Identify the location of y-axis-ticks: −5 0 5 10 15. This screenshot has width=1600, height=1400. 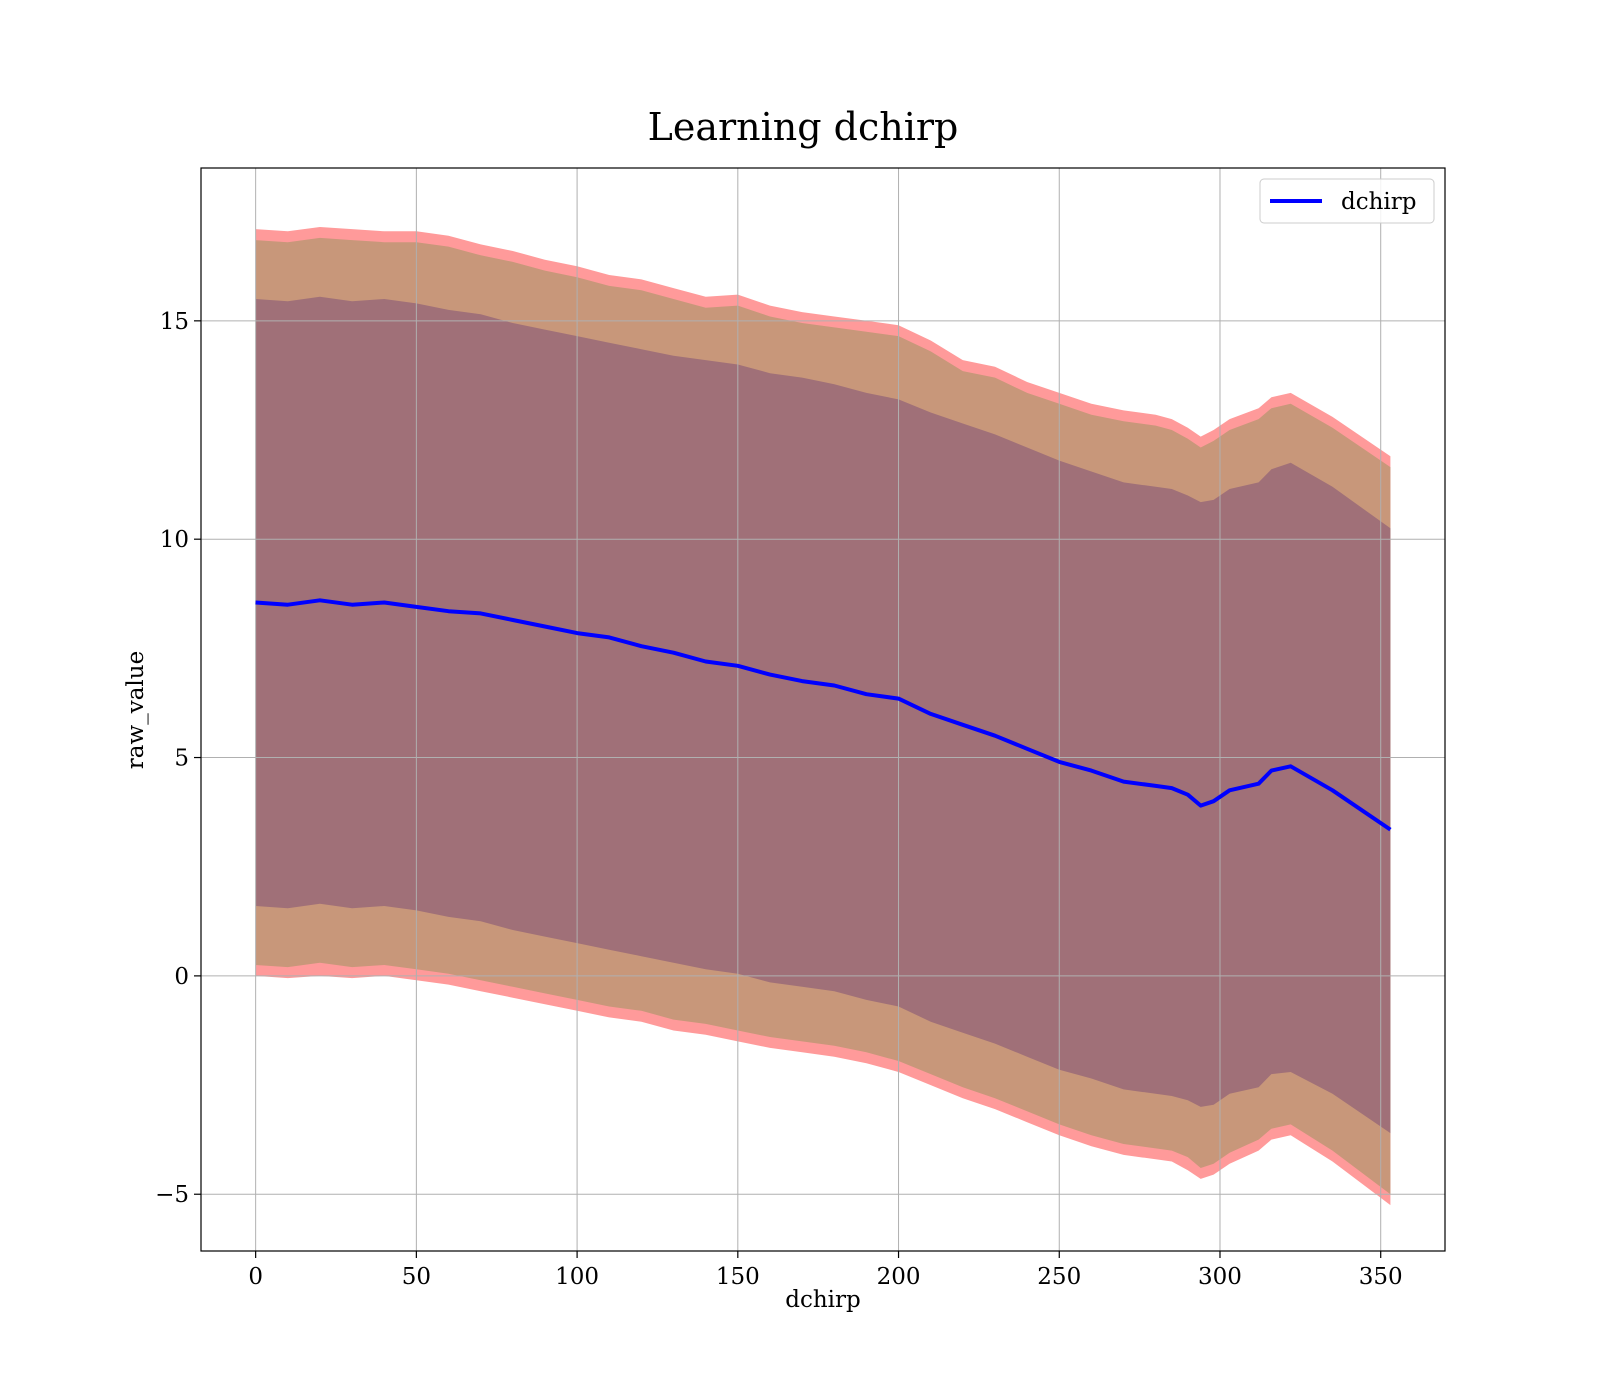
(178, 758).